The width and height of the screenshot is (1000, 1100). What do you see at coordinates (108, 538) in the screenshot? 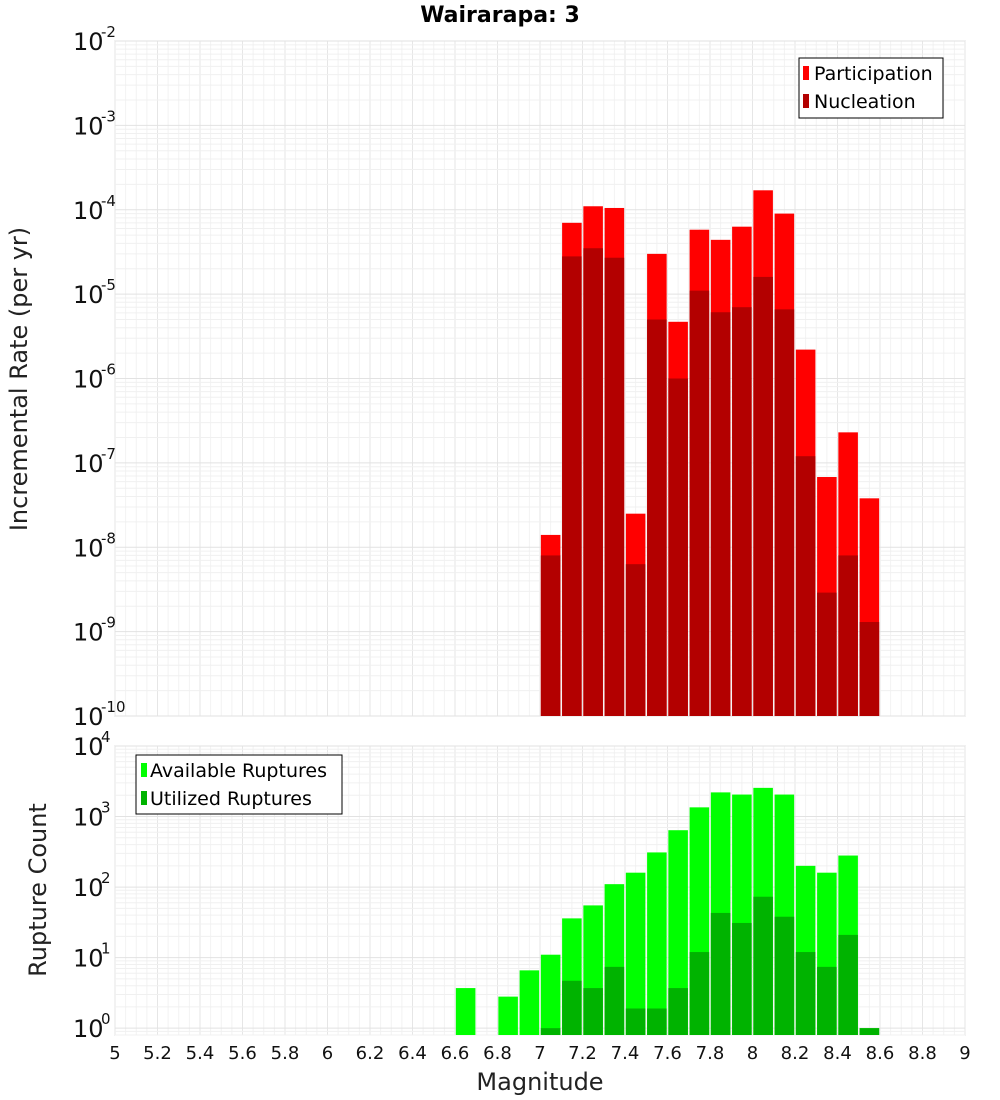
I see `y-tick-exponent: -8` at bounding box center [108, 538].